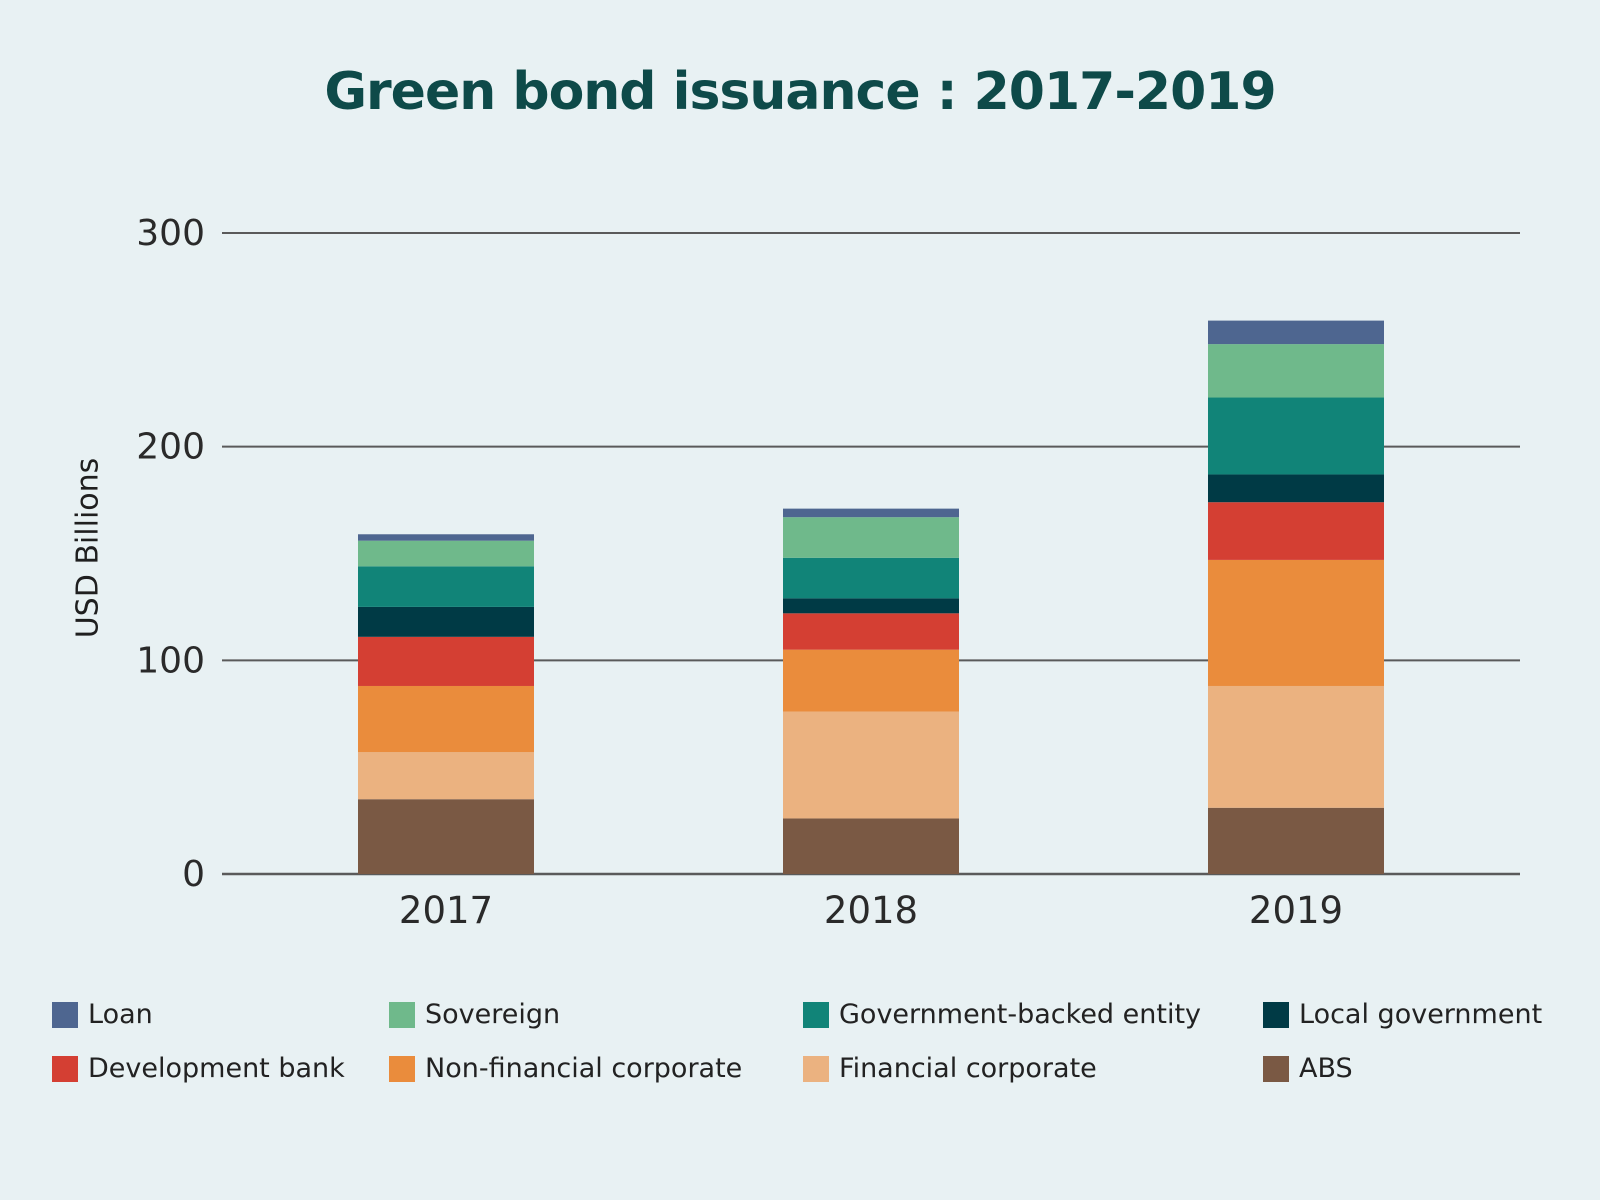  Describe the element at coordinates (800, 92) in the screenshot. I see `chart-title: Green bond issuance : 2017-2019` at that location.